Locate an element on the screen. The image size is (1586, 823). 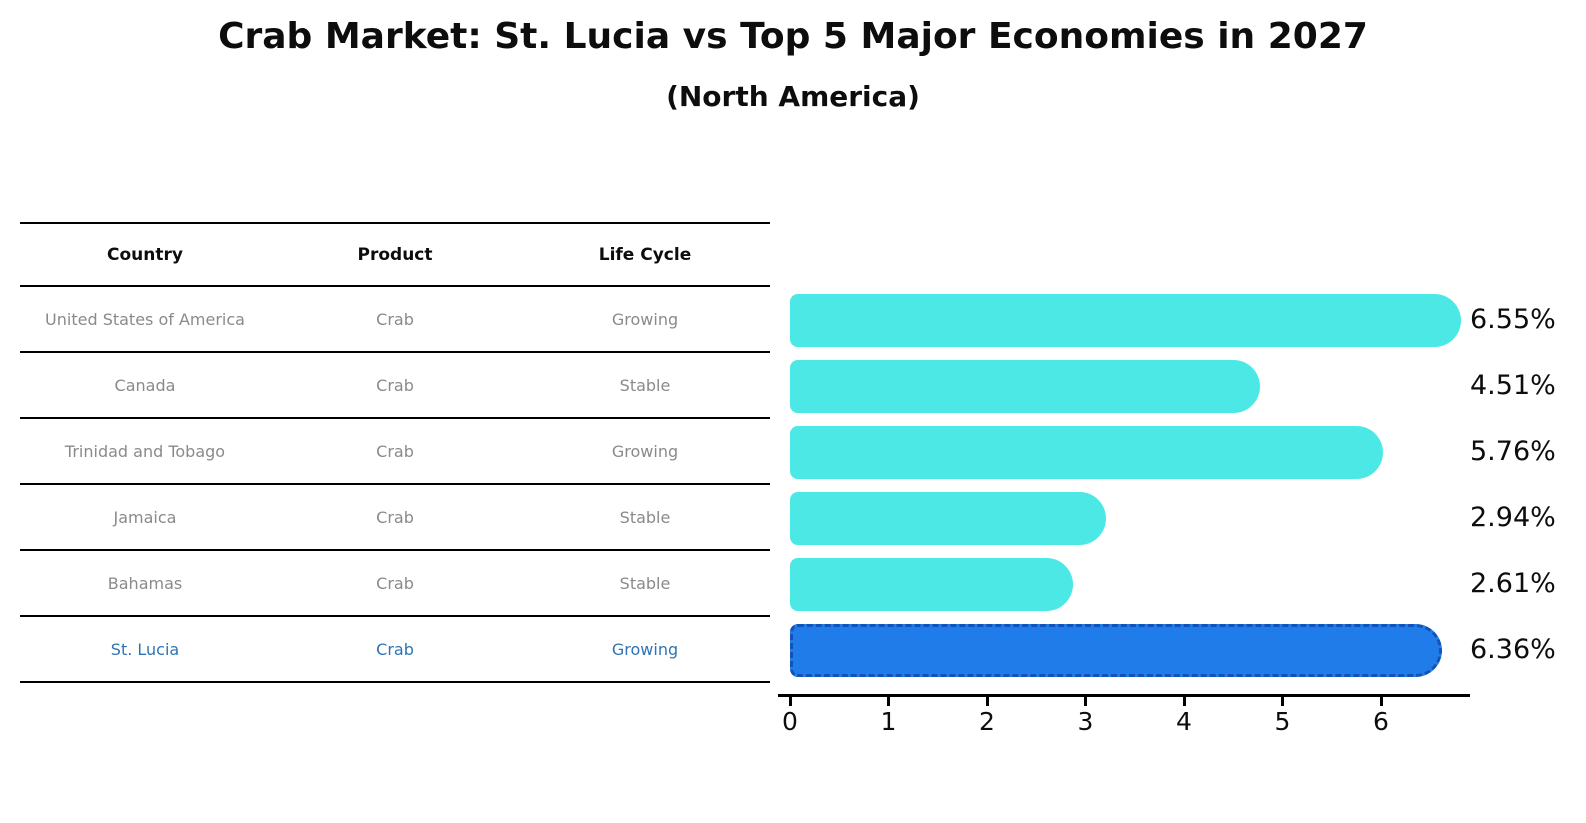
bar-jamaica is located at coordinates (948, 518).